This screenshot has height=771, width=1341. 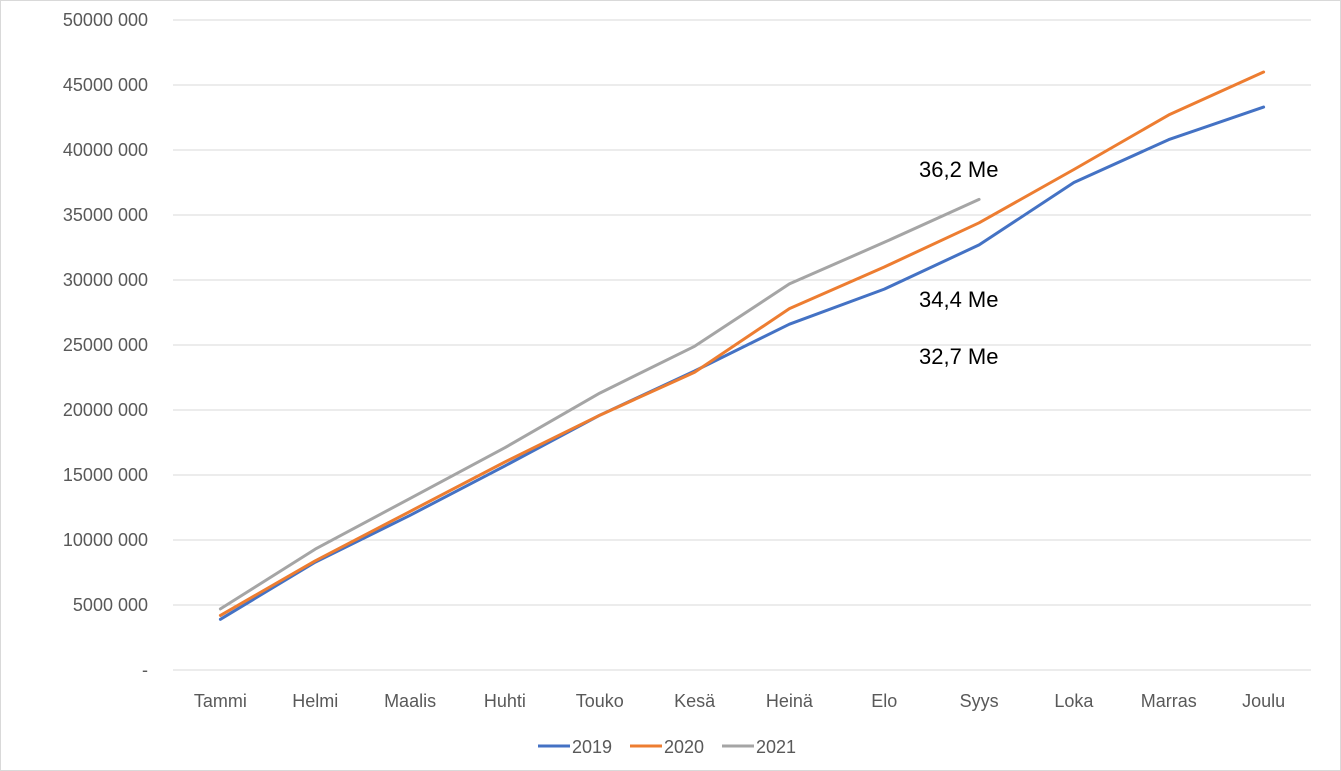 What do you see at coordinates (145, 670) in the screenshot?
I see `y-tick-label: -` at bounding box center [145, 670].